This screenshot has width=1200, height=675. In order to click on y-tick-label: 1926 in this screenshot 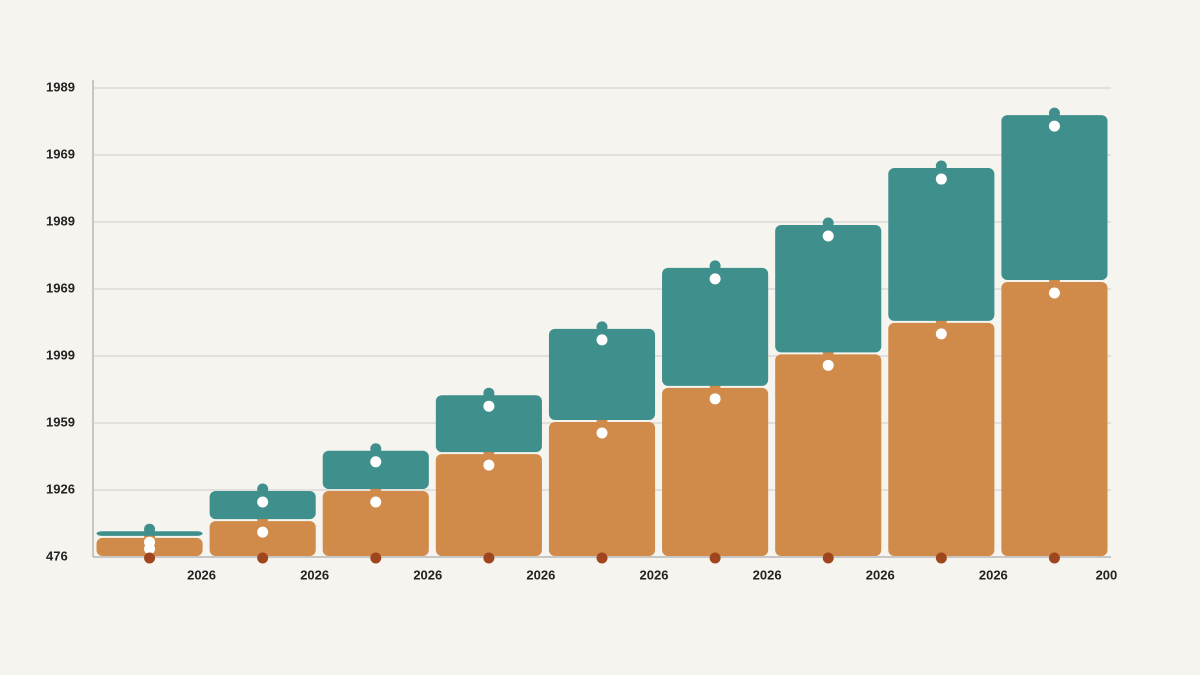, I will do `click(60, 488)`.